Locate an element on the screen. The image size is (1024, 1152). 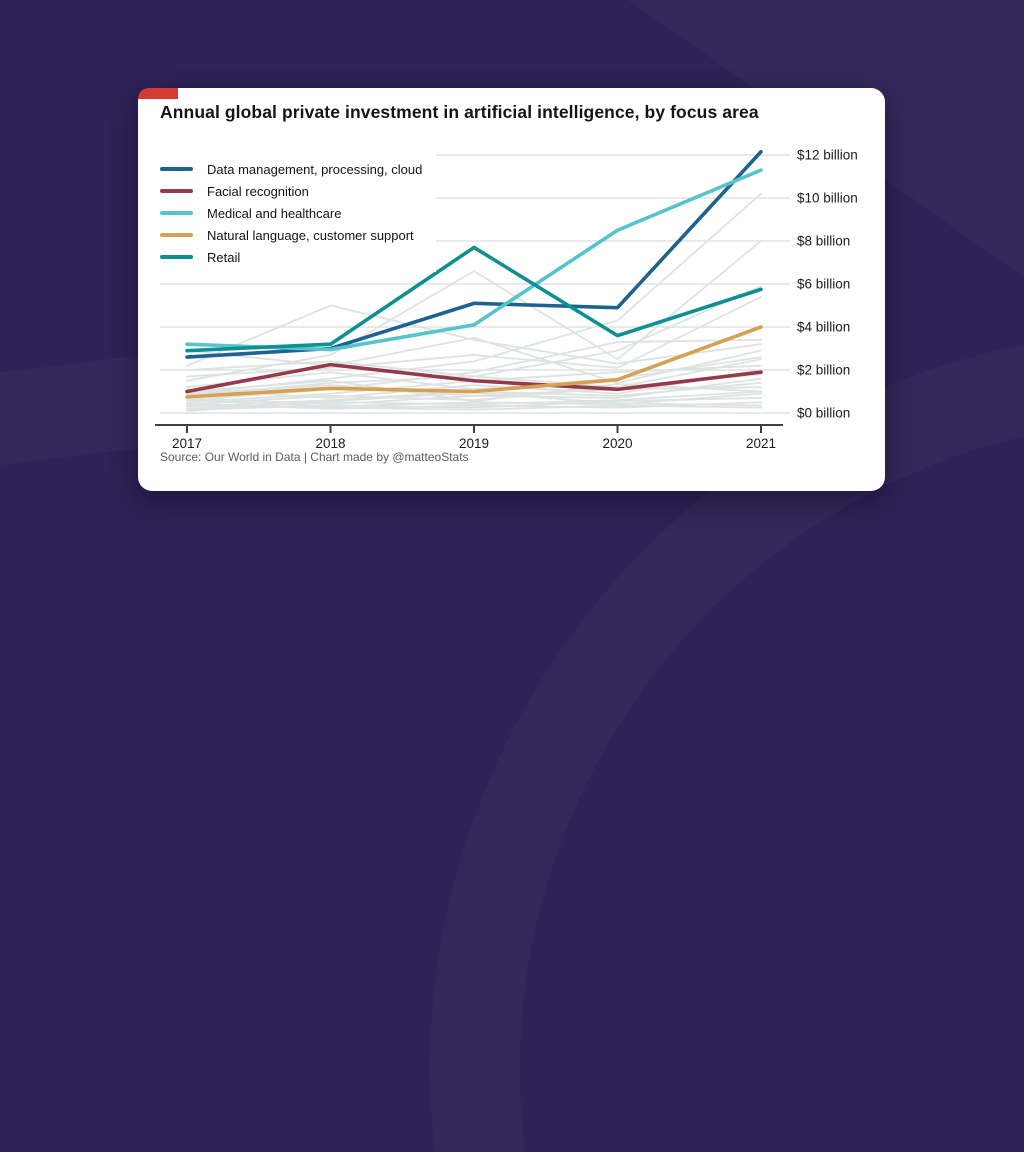
x-axis-label: 2020 is located at coordinates (617, 443).